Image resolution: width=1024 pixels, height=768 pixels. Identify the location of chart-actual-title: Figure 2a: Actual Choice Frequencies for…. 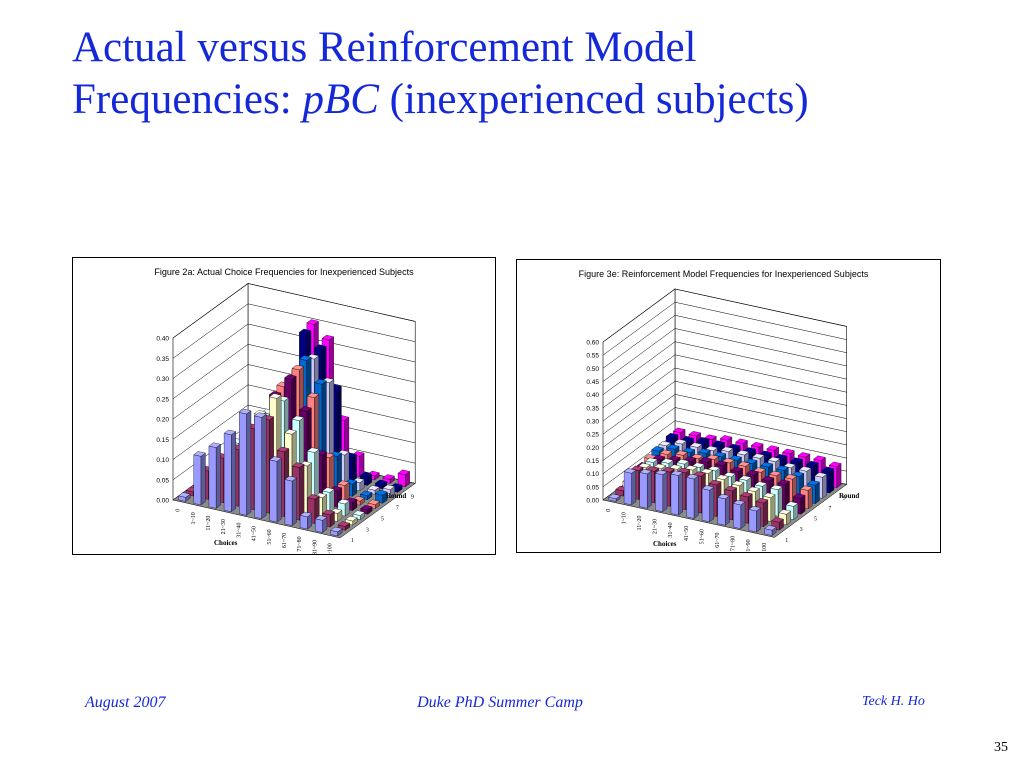
(284, 272).